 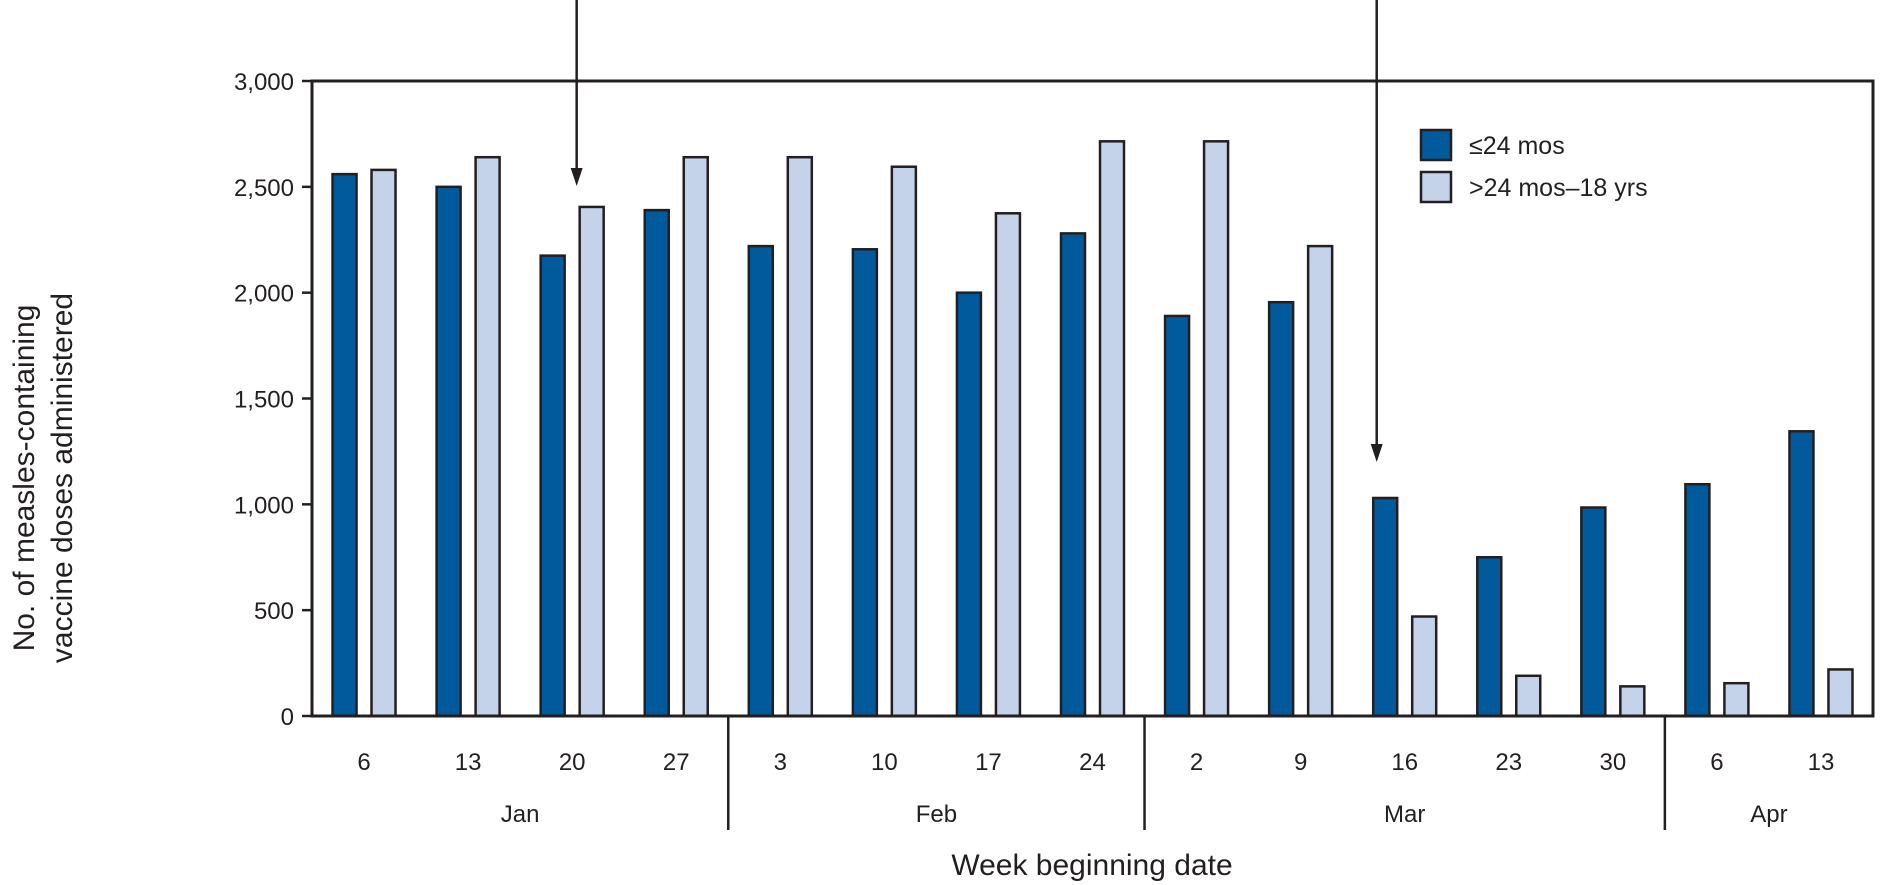 I want to click on month-label: Apr, so click(x=1768, y=814).